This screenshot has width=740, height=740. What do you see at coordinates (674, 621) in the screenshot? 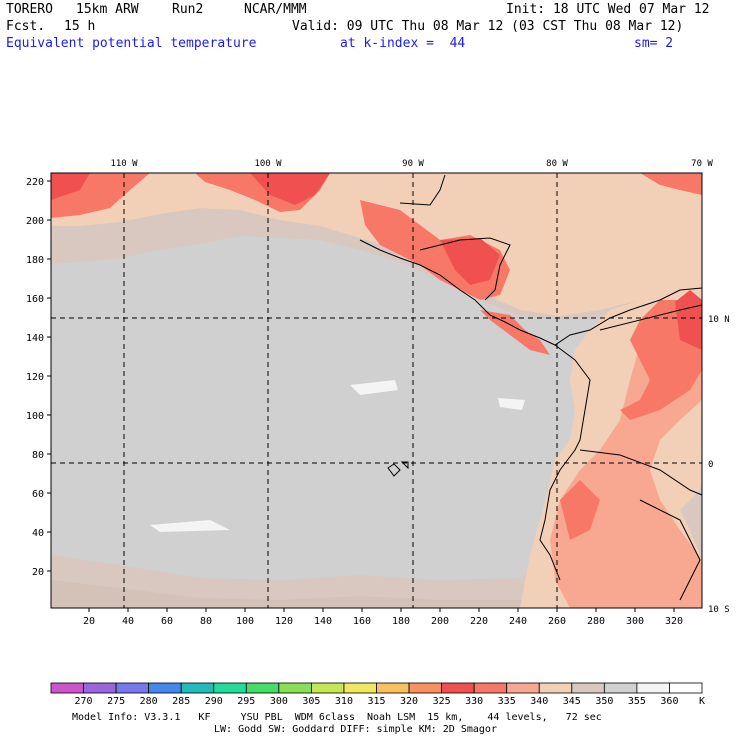
I see `x-tick-label: 320` at bounding box center [674, 621].